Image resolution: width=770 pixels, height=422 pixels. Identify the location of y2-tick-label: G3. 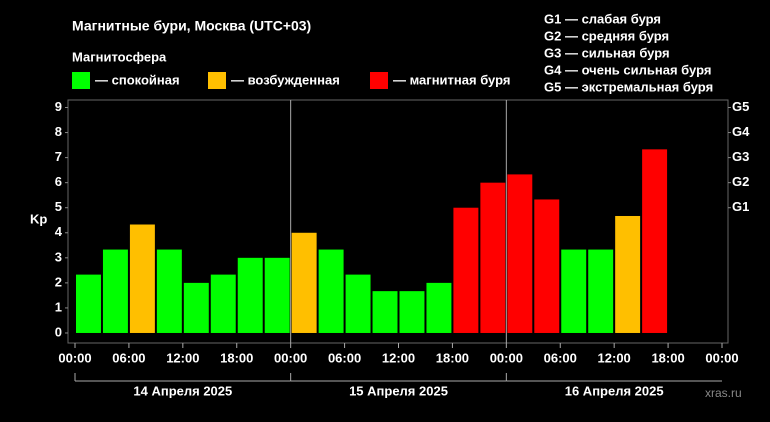
(740, 156).